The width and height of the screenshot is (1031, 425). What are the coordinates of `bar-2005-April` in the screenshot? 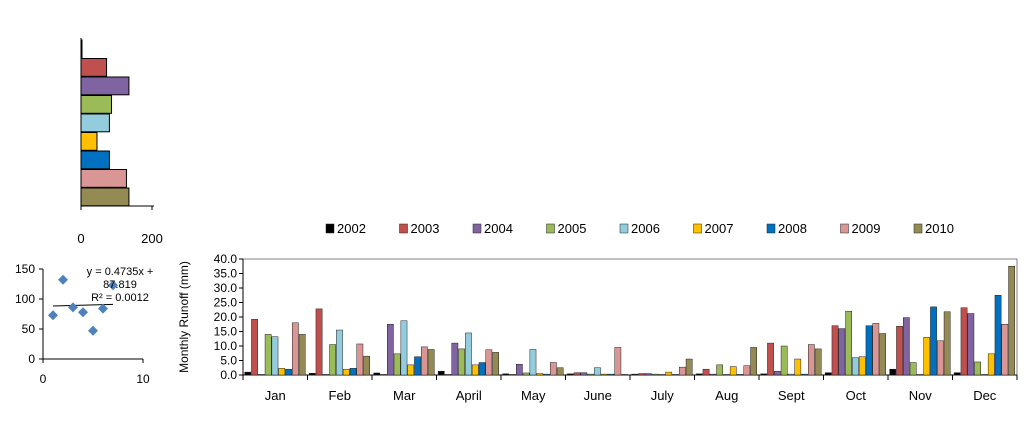 It's located at (461, 362).